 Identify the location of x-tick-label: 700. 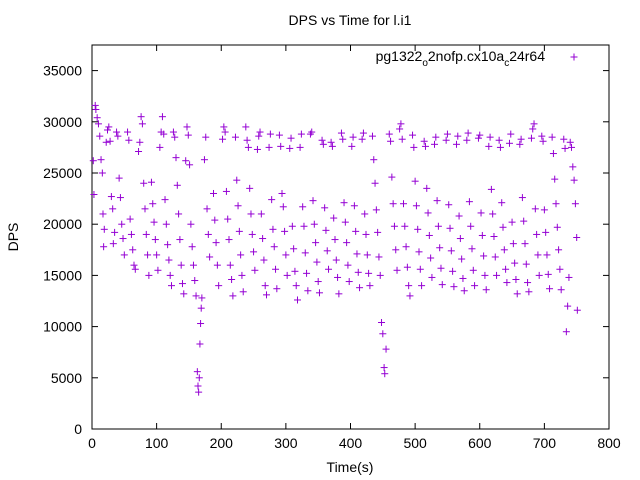
(545, 443).